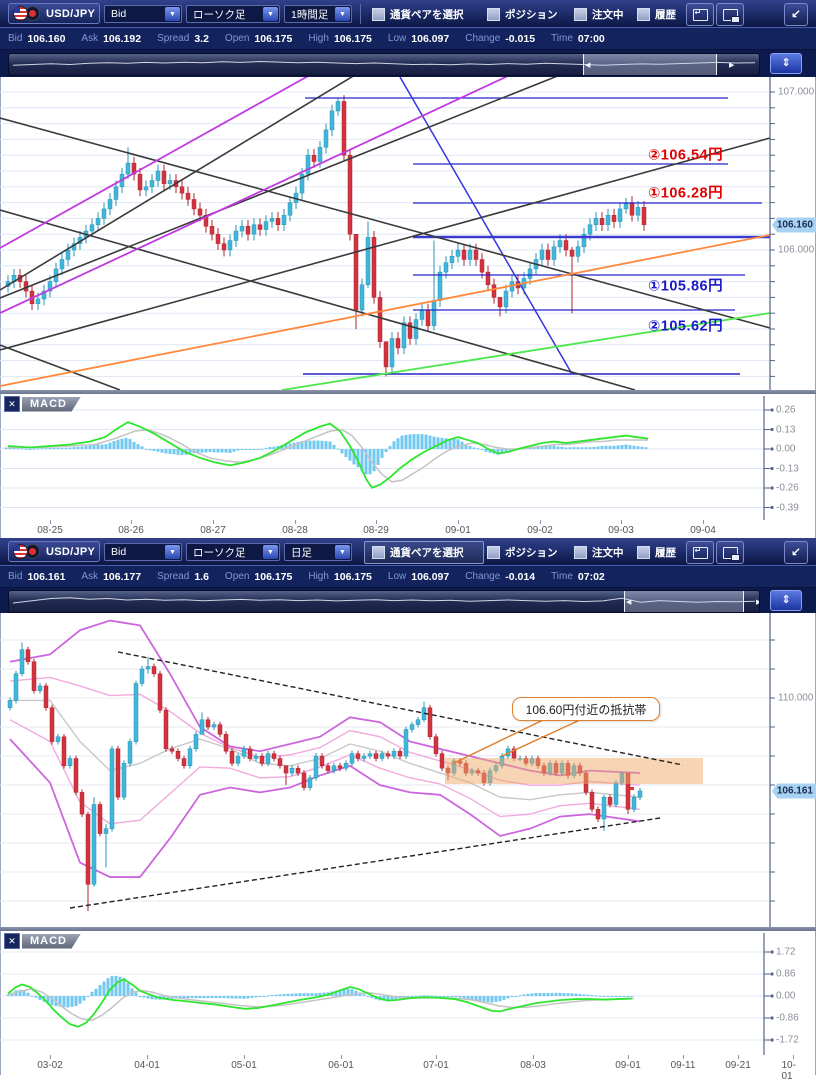 The width and height of the screenshot is (816, 1090). I want to click on quote-field-value: 106.097, so click(430, 38).